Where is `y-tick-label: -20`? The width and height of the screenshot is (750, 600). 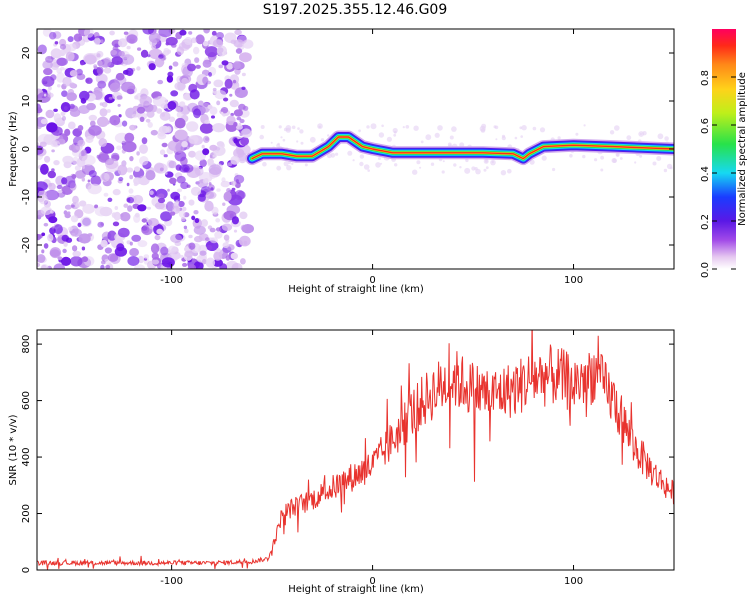
y-tick-label: -20 is located at coordinates (26, 245).